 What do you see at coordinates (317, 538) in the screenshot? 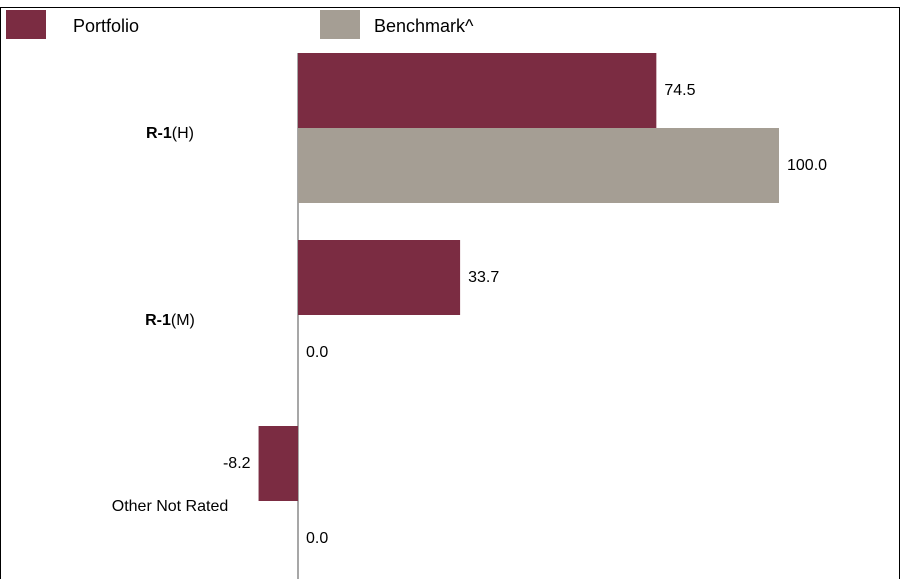
I see `value-label-benchmark-2: 0.0` at bounding box center [317, 538].